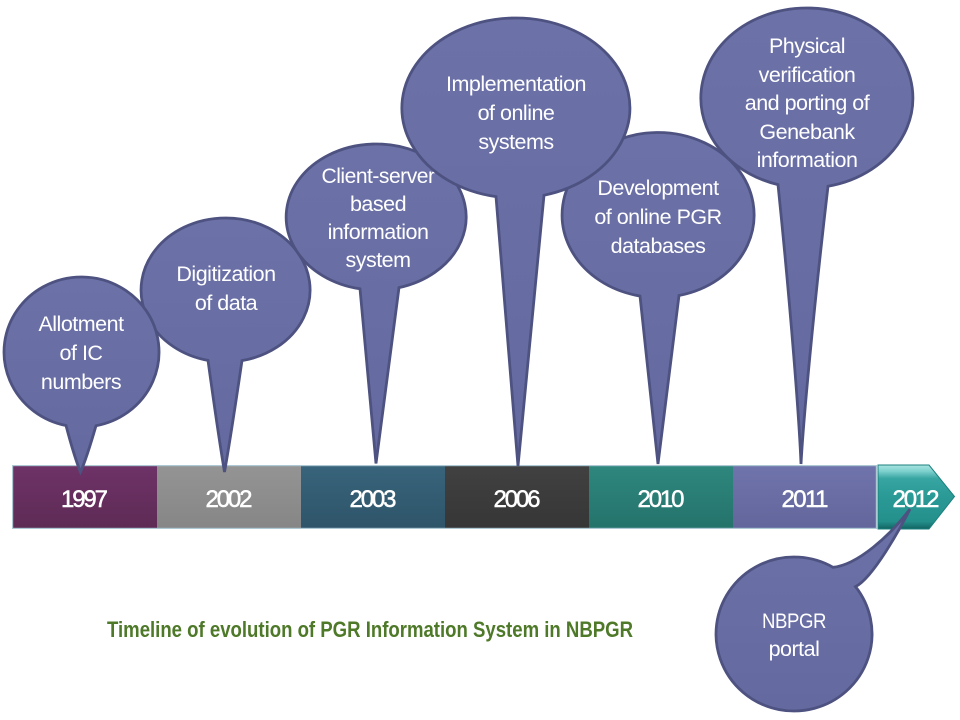 Image resolution: width=960 pixels, height=720 pixels. What do you see at coordinates (81, 324) in the screenshot?
I see `svg-text: Allotment` at bounding box center [81, 324].